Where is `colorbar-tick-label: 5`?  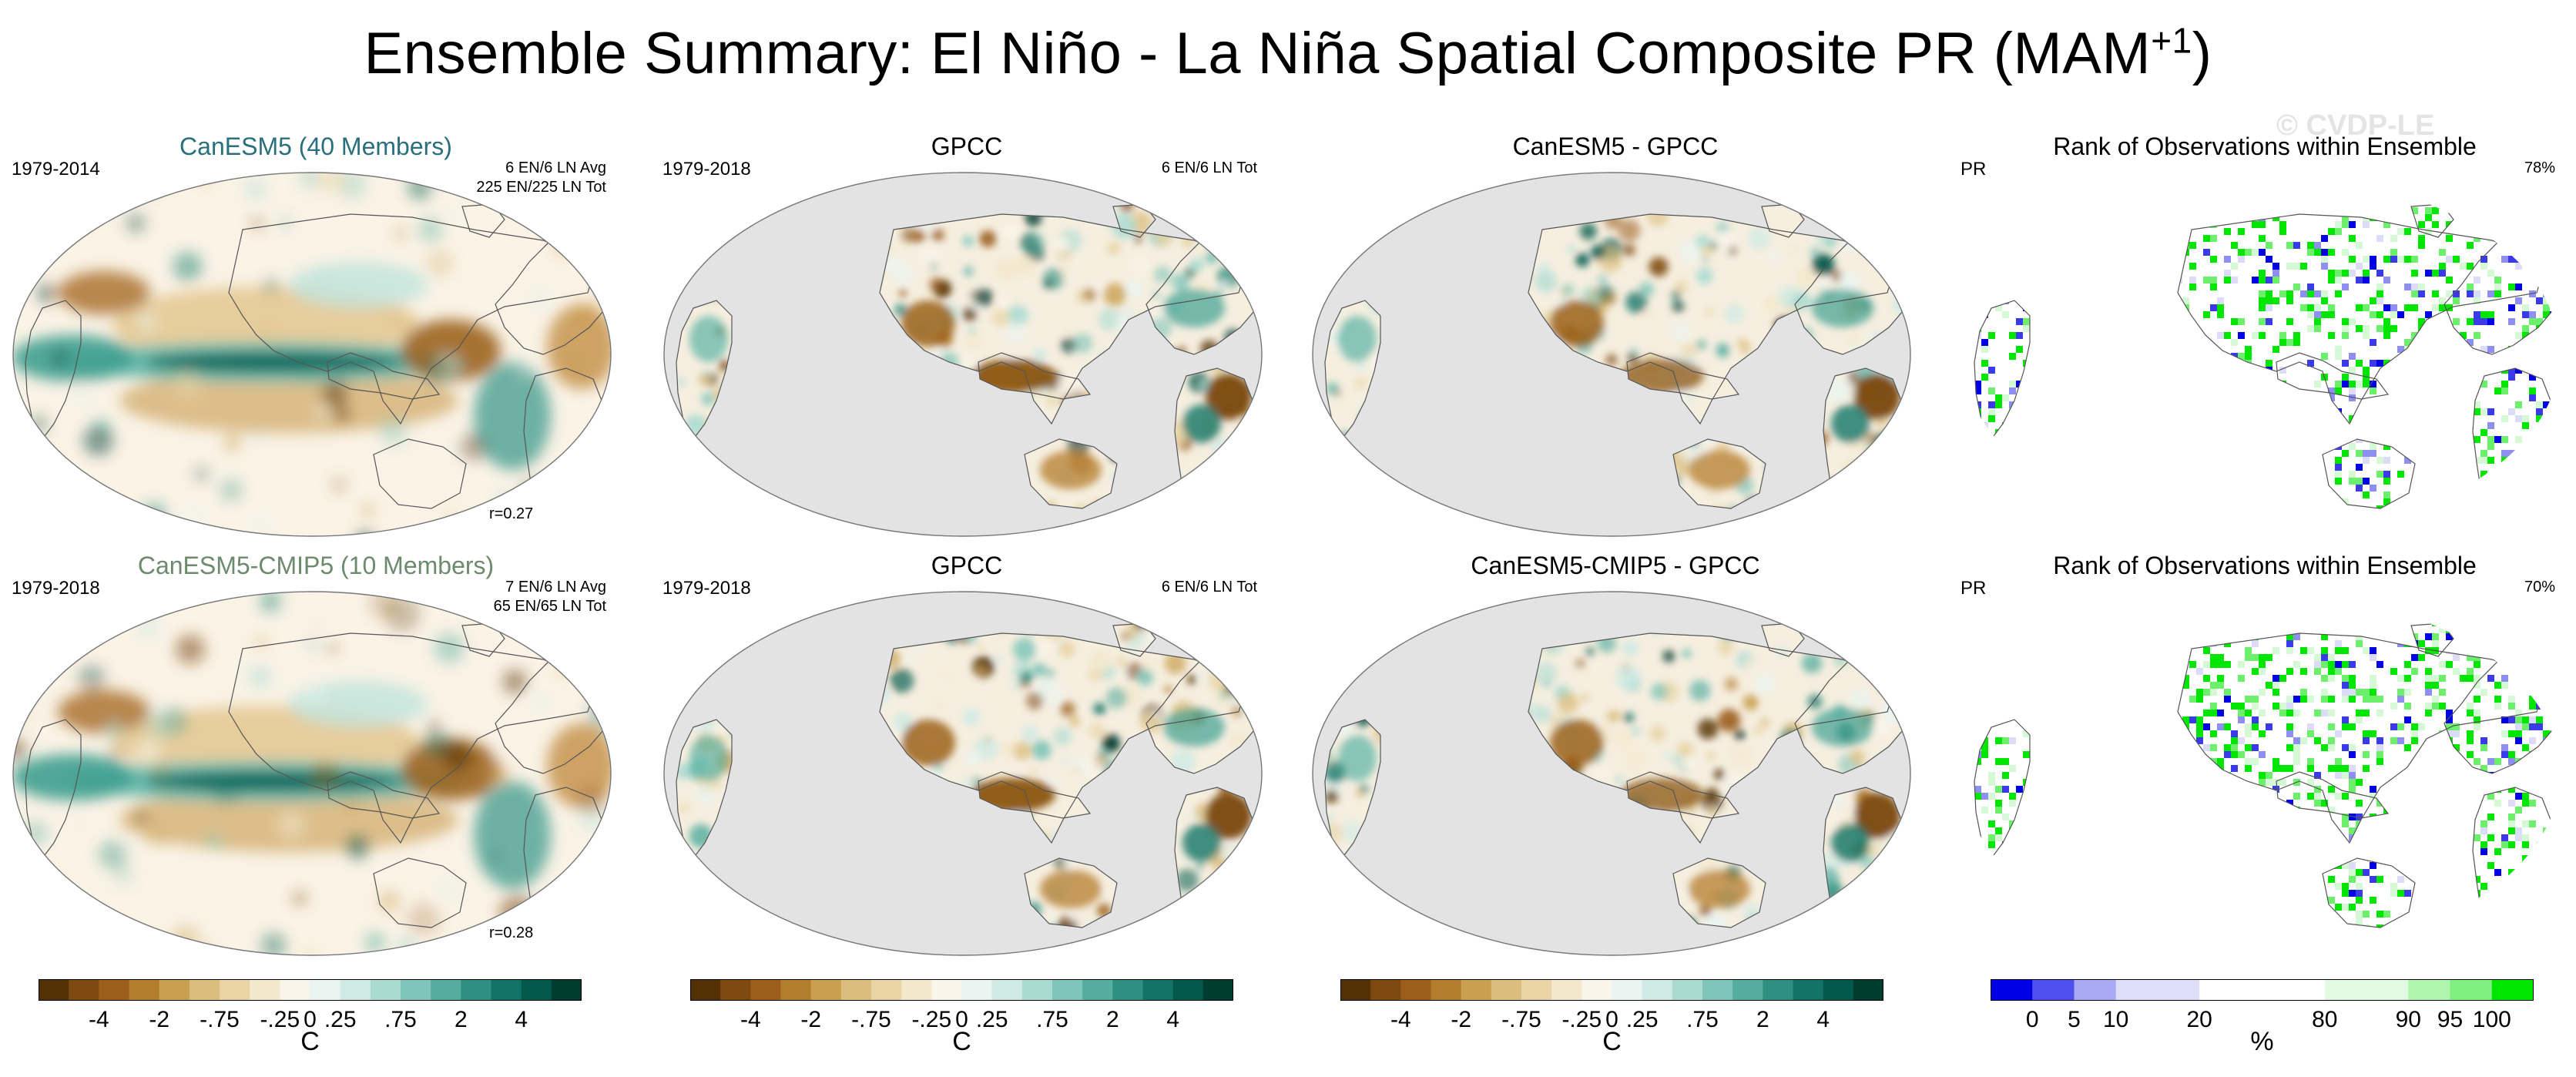
colorbar-tick-label: 5 is located at coordinates (2074, 1019).